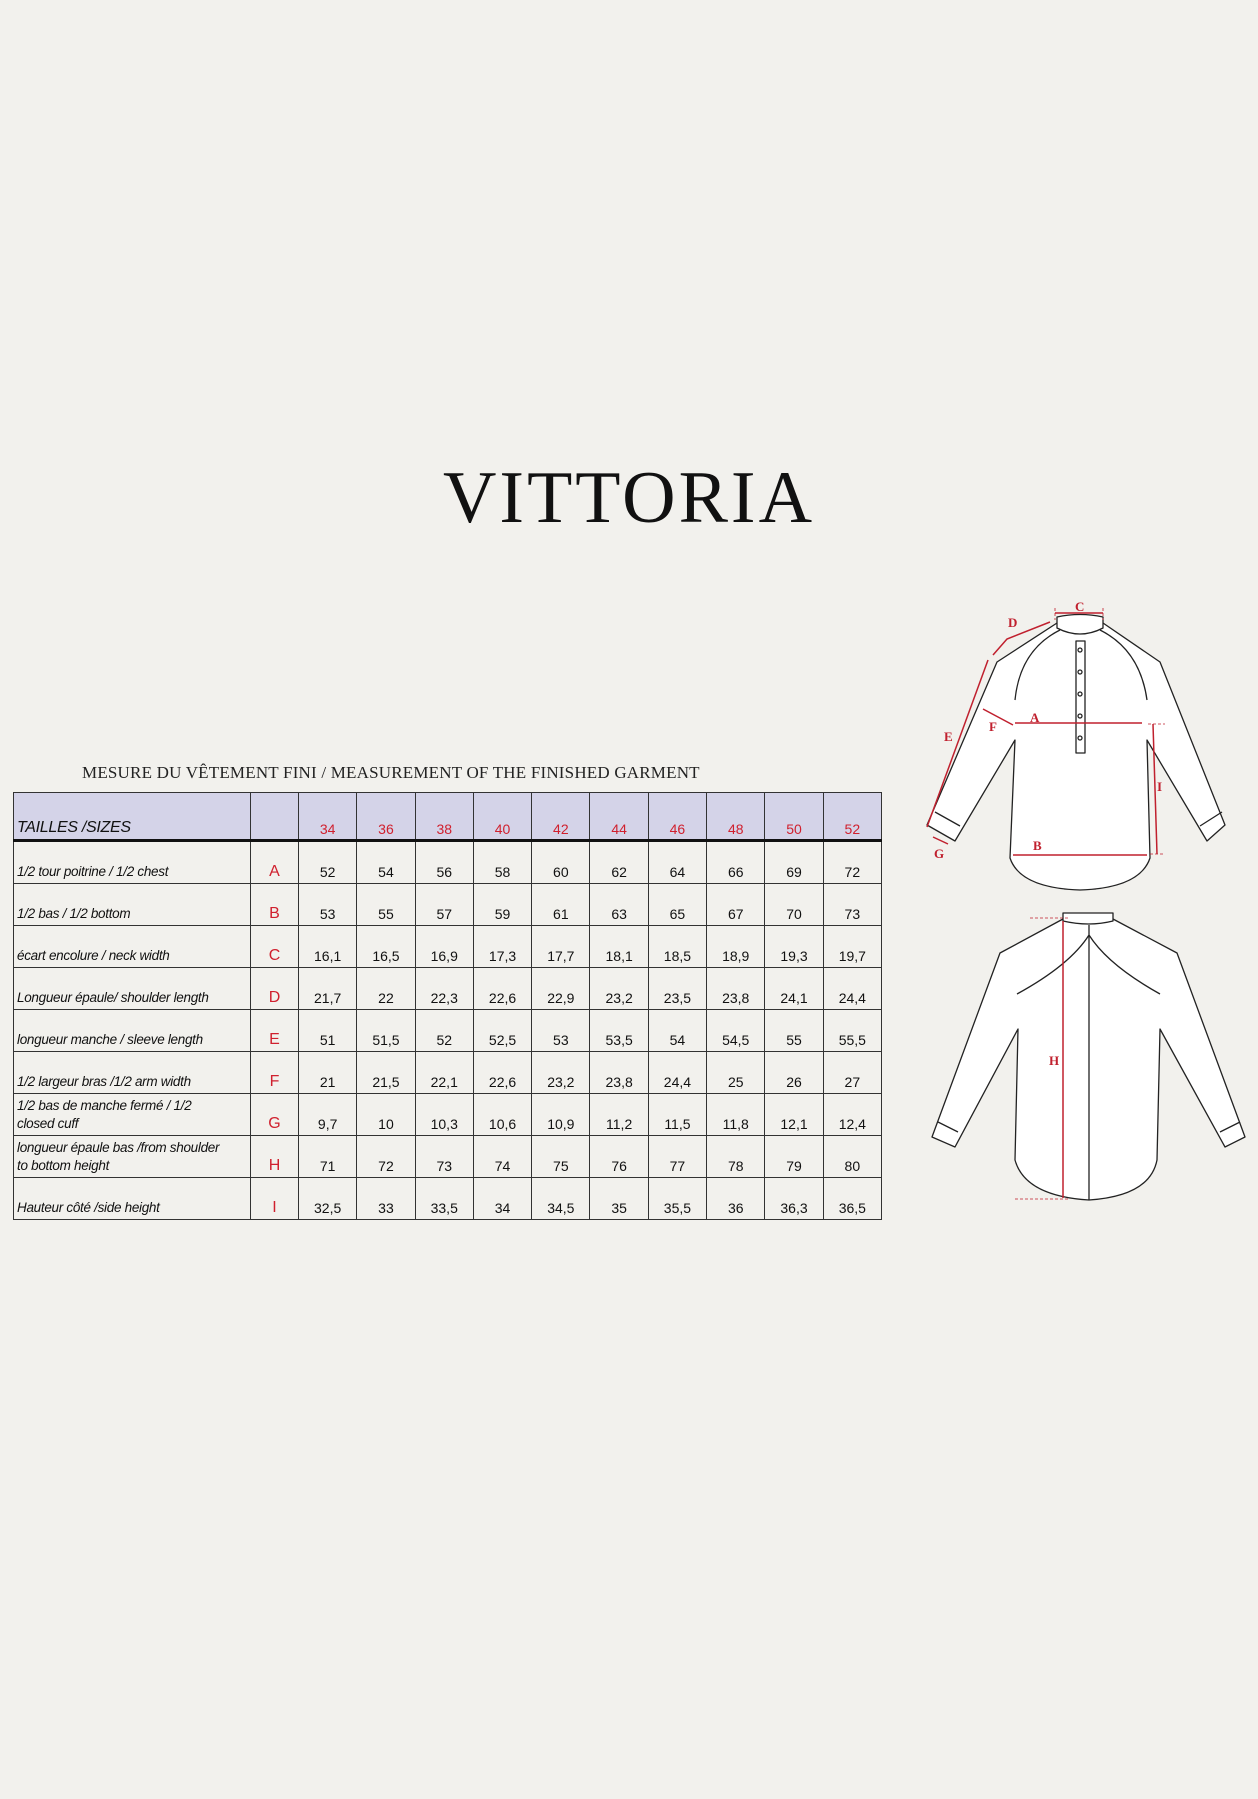 The width and height of the screenshot is (1258, 1799). I want to click on measurement-value: 22,6, so click(502, 988).